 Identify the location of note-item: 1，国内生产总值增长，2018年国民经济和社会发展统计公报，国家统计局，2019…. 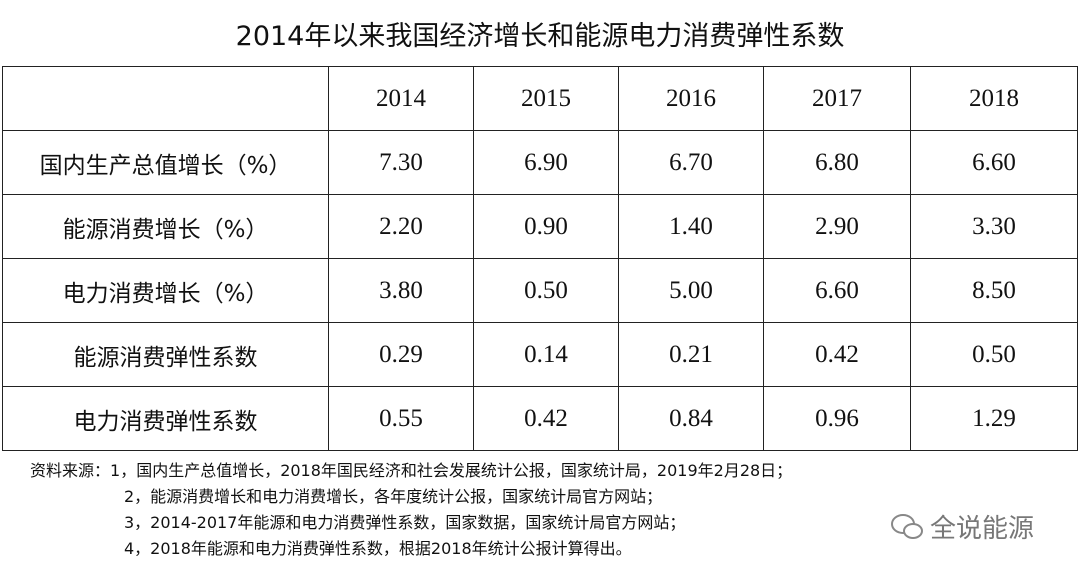
(451, 470).